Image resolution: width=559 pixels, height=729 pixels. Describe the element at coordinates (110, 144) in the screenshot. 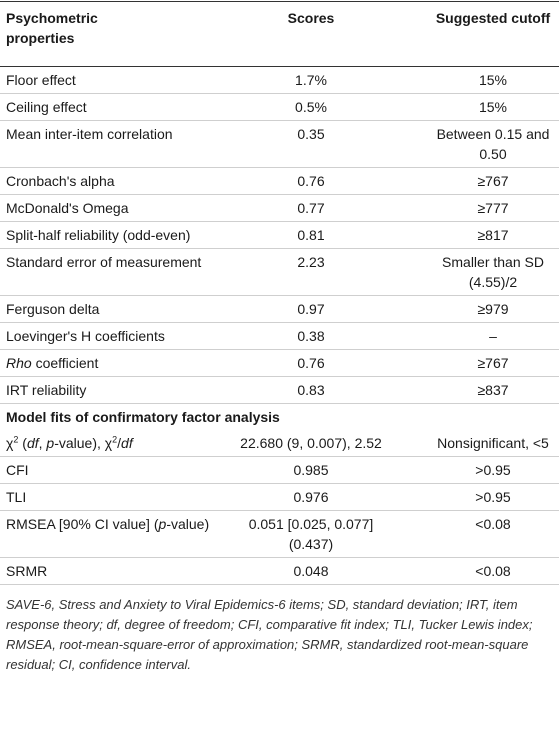

I see `table-cell: Mean inter-item correlation` at that location.